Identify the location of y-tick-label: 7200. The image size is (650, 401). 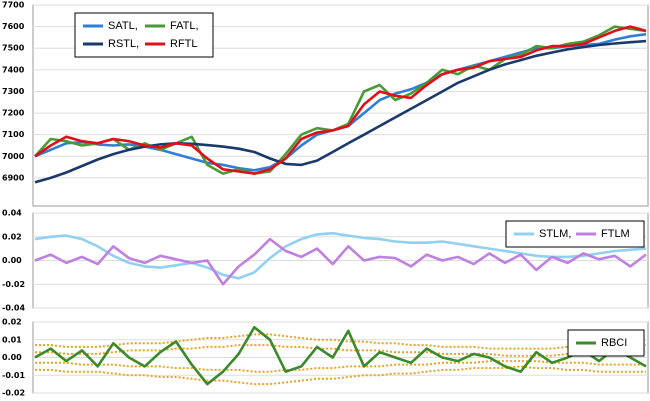
(13, 113).